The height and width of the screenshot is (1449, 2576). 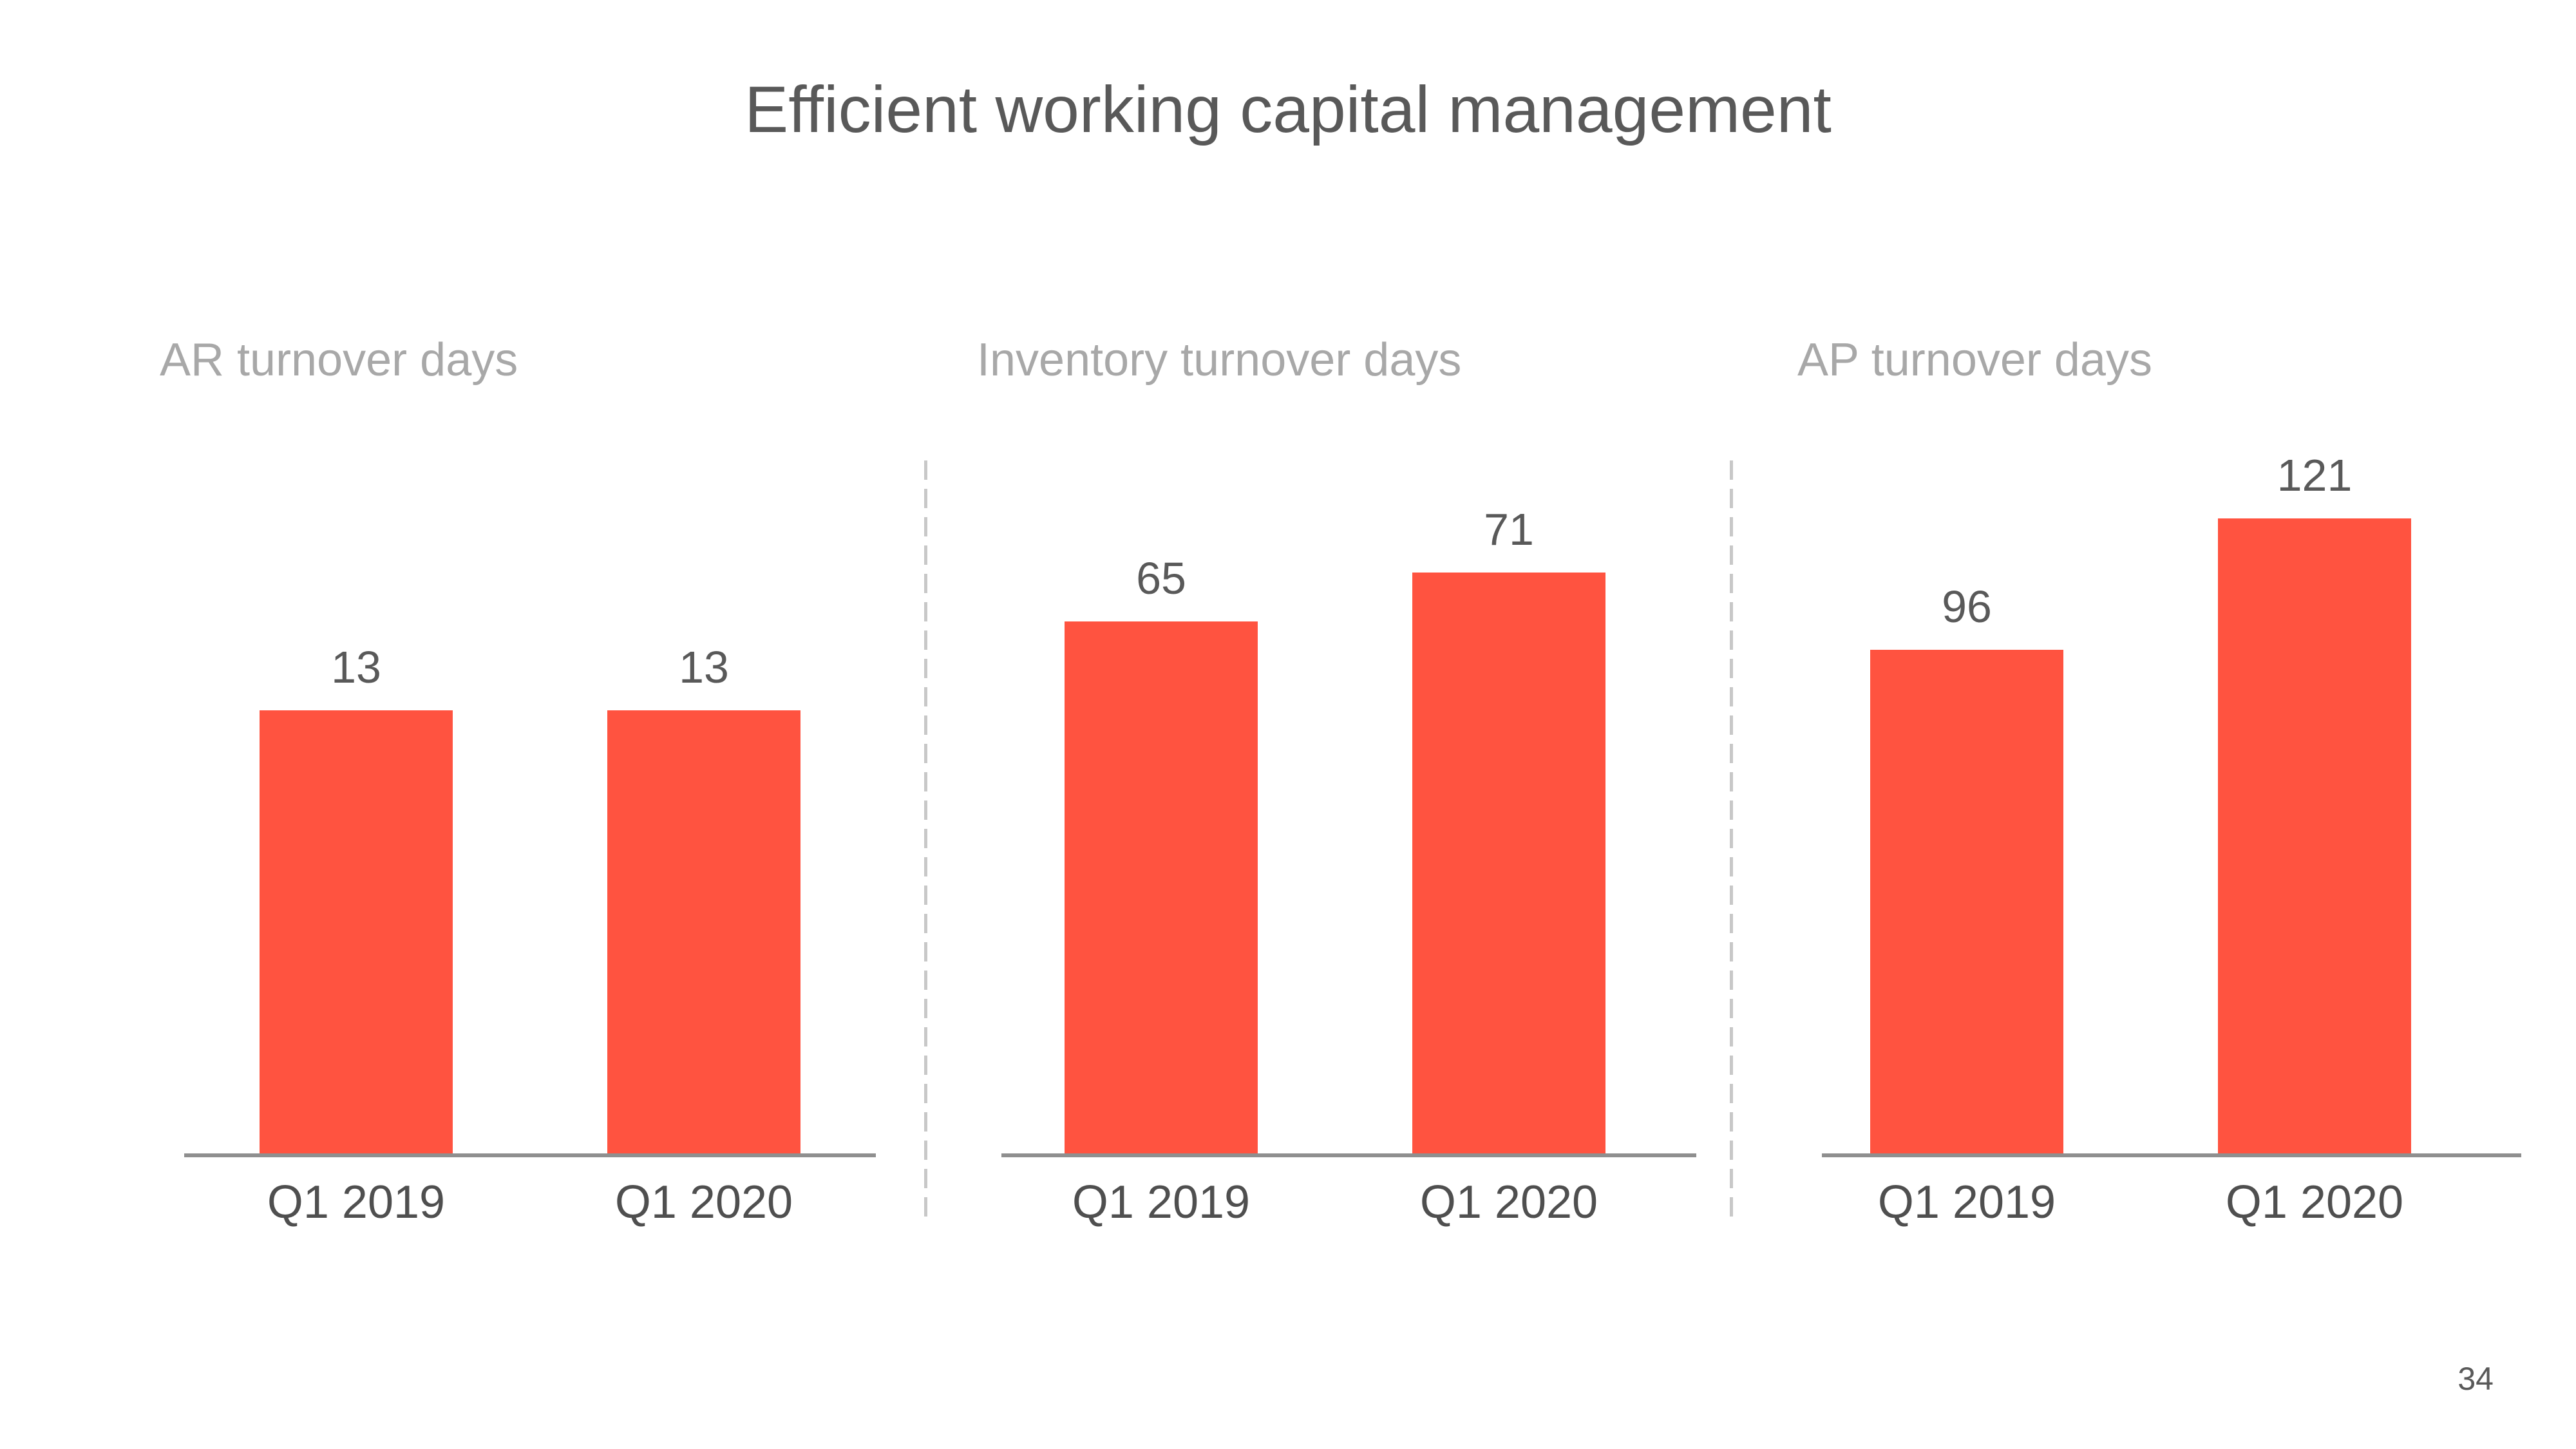 I want to click on bar-value-label: 96, so click(x=1967, y=607).